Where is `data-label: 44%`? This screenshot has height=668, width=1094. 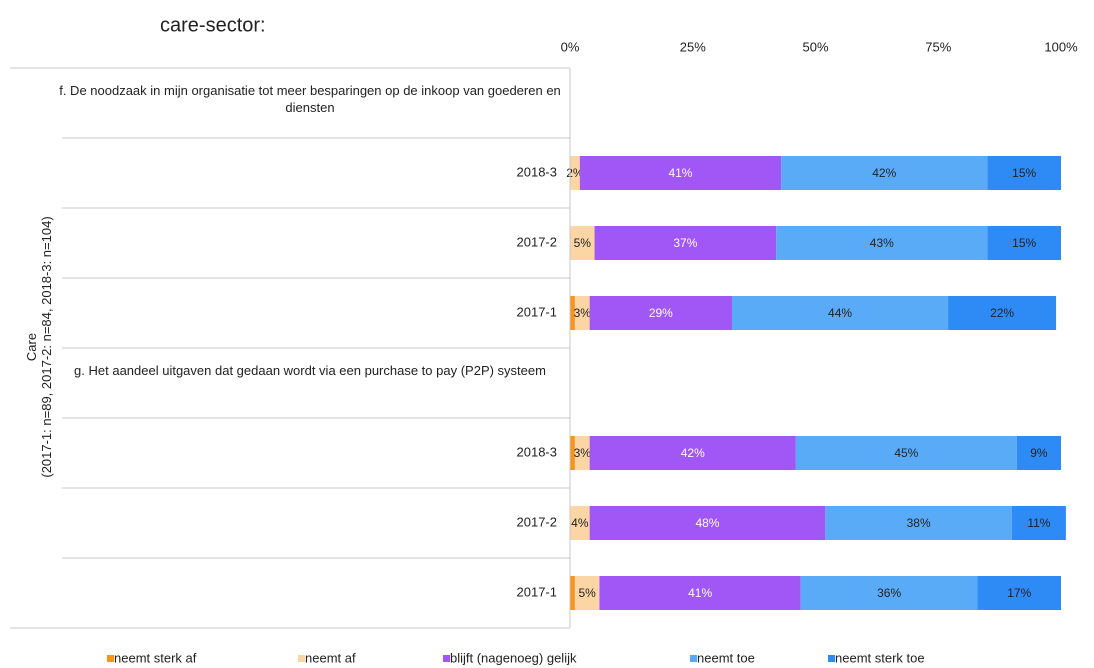
data-label: 44% is located at coordinates (840, 313).